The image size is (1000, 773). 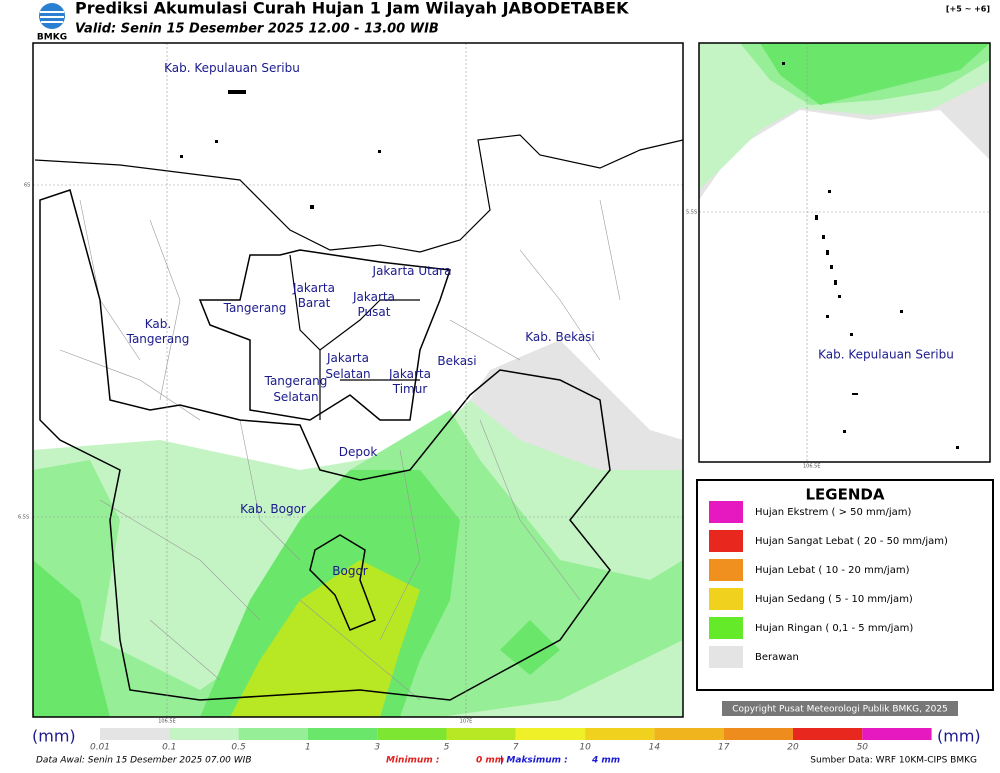 I want to click on region-label: Kab. Bekasi, so click(x=560, y=337).